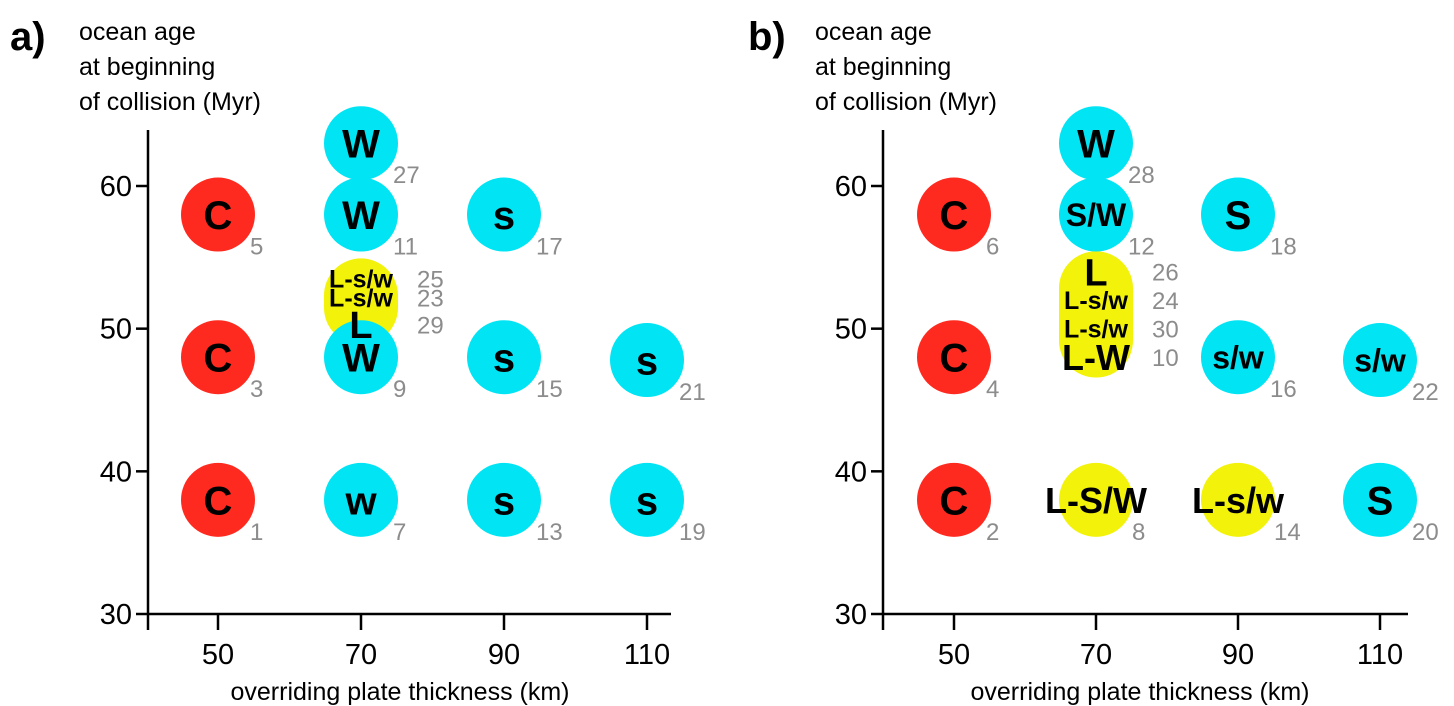 The width and height of the screenshot is (1454, 706). What do you see at coordinates (1165, 273) in the screenshot?
I see `run-number: 26` at bounding box center [1165, 273].